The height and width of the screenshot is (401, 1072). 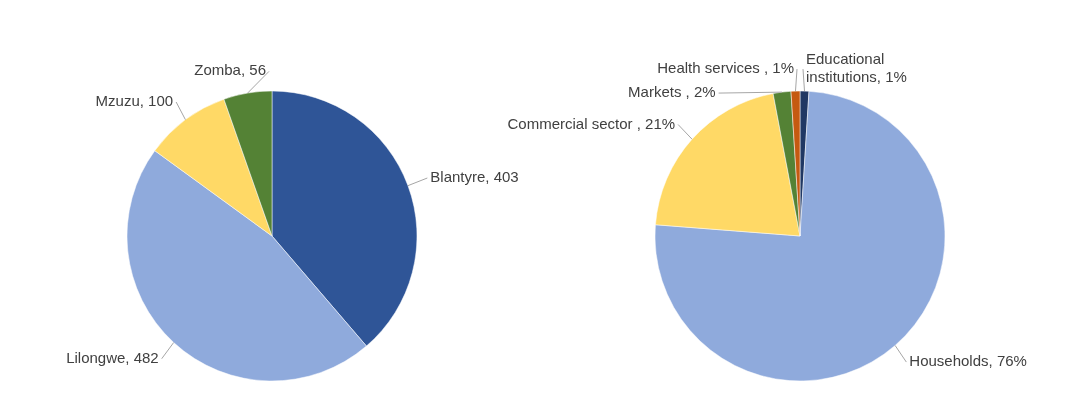 What do you see at coordinates (968, 361) in the screenshot?
I see `slice-label: Households, 76%` at bounding box center [968, 361].